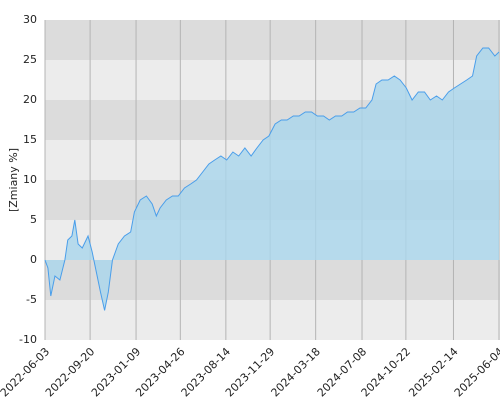  What do you see at coordinates (28, 339) in the screenshot?
I see `y-tick-label: -10` at bounding box center [28, 339].